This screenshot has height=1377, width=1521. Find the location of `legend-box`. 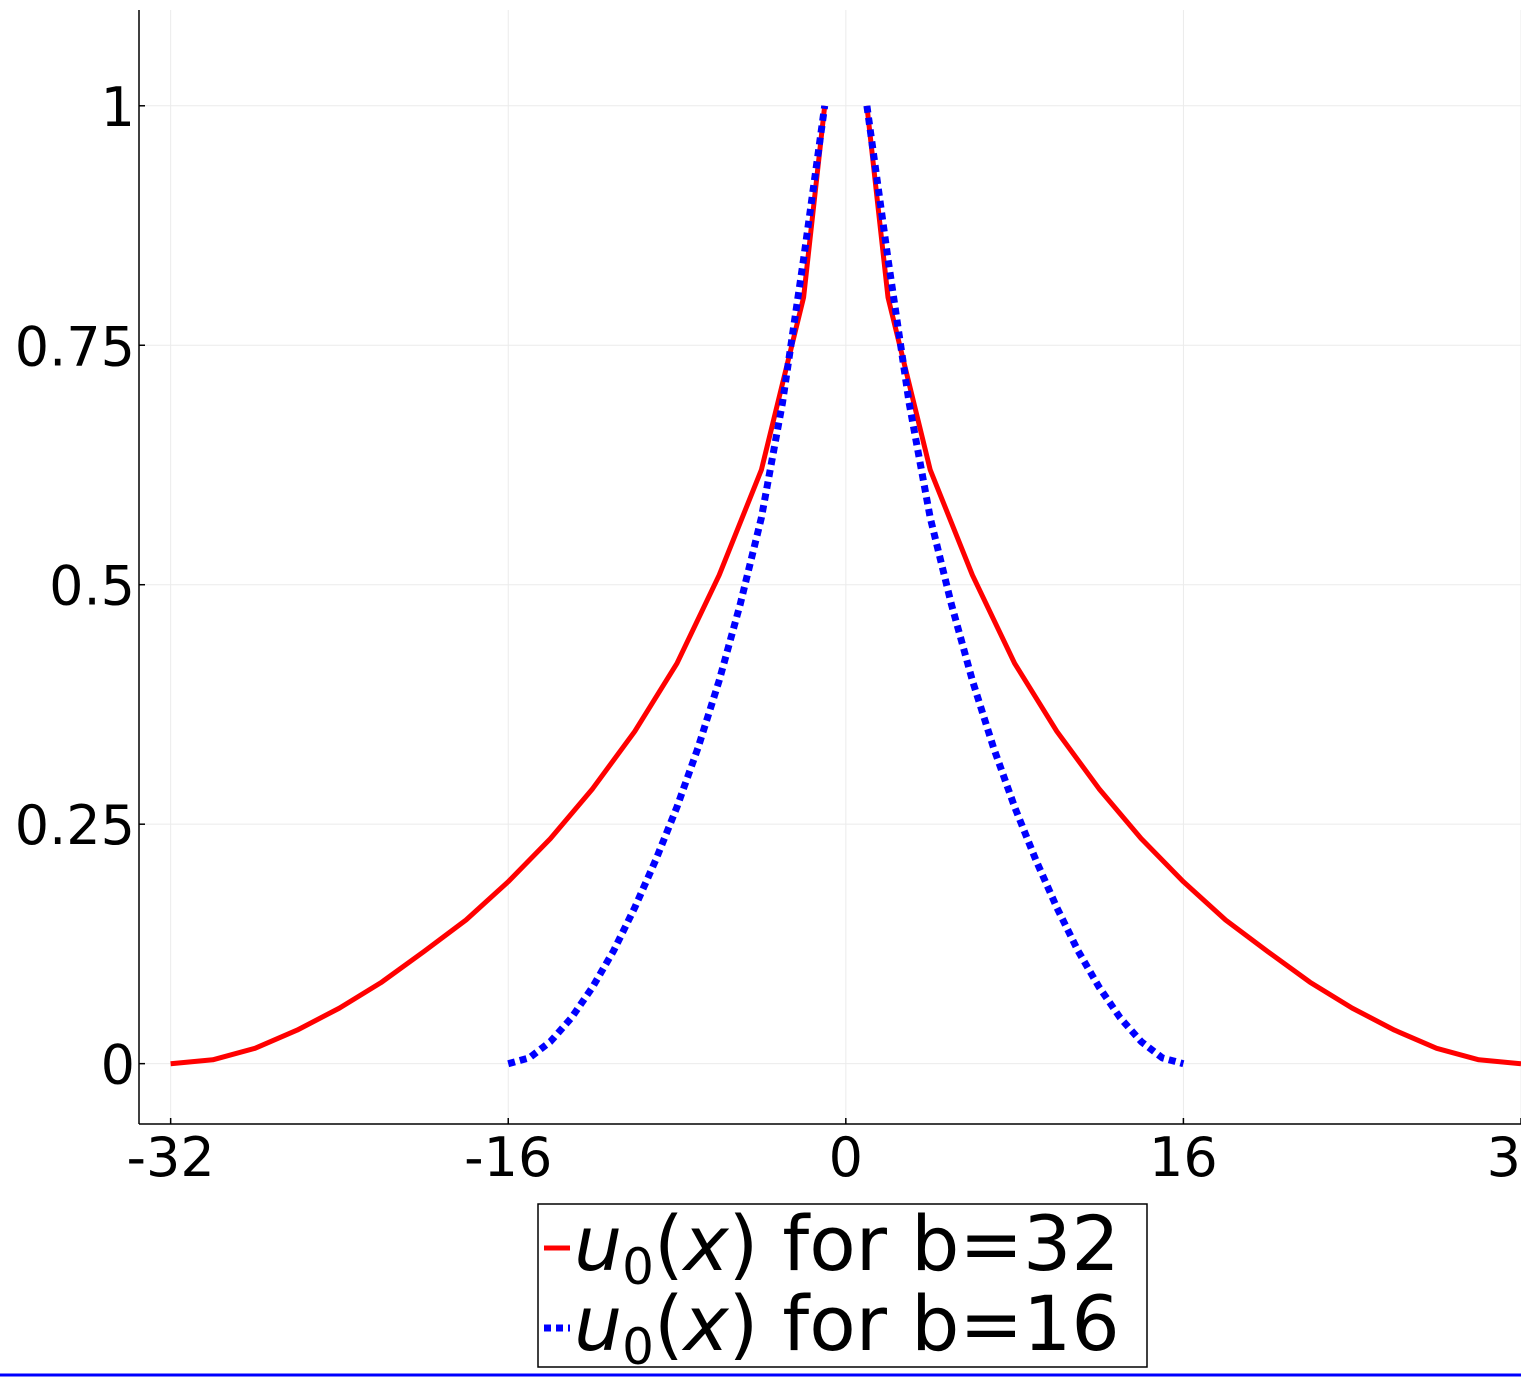

legend-box is located at coordinates (842, 1285).